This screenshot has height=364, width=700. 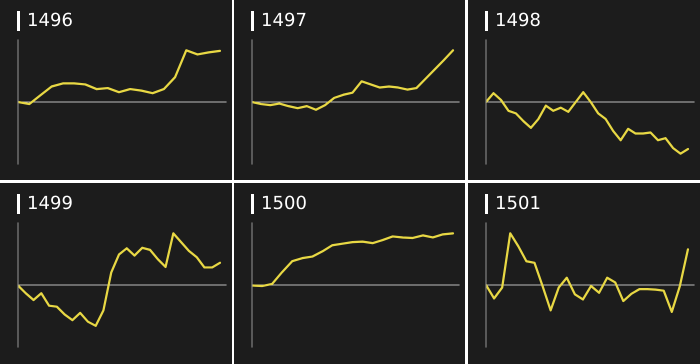 What do you see at coordinates (284, 19) in the screenshot?
I see `chart-title: 1497` at bounding box center [284, 19].